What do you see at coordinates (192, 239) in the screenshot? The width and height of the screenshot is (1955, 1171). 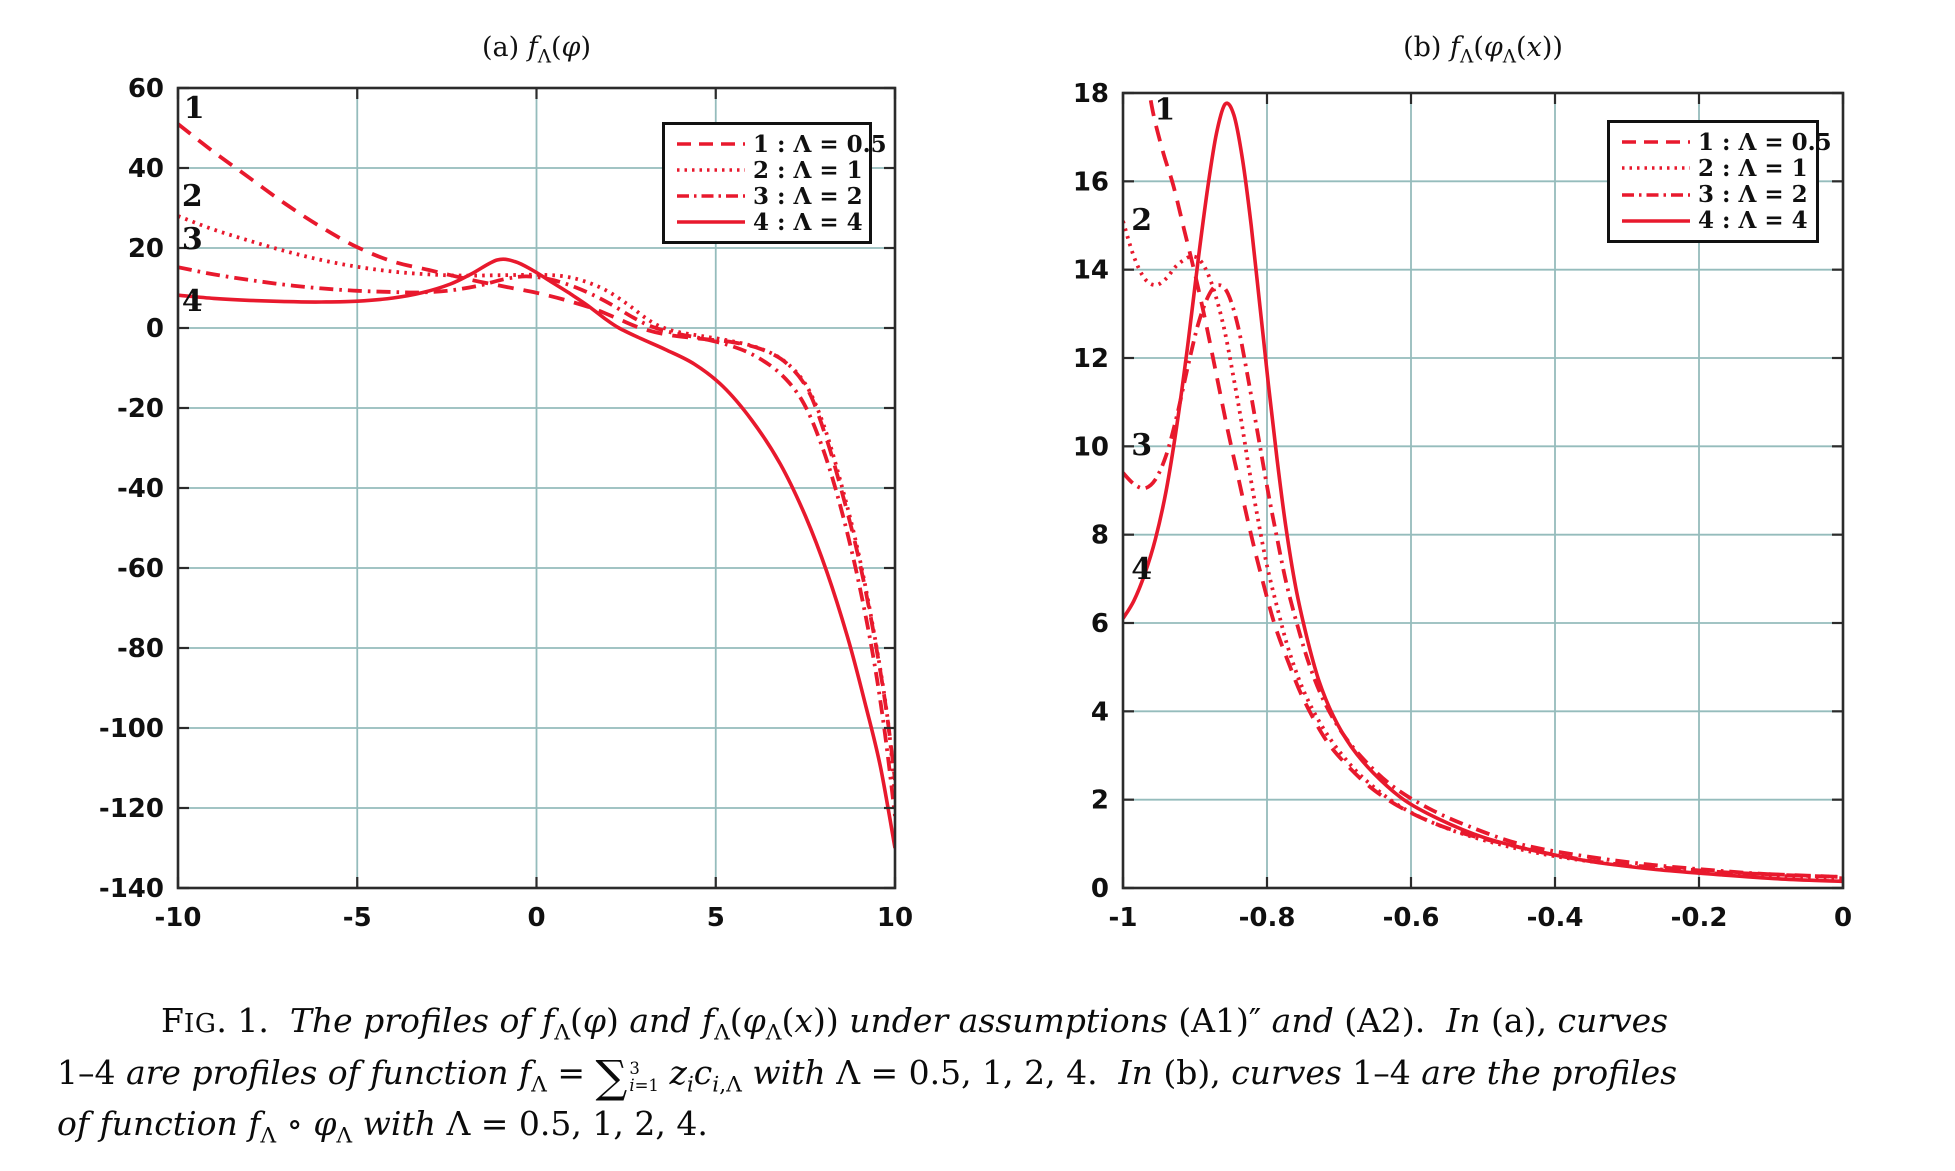 I see `chart-a-curve-number-label: 3` at bounding box center [192, 239].